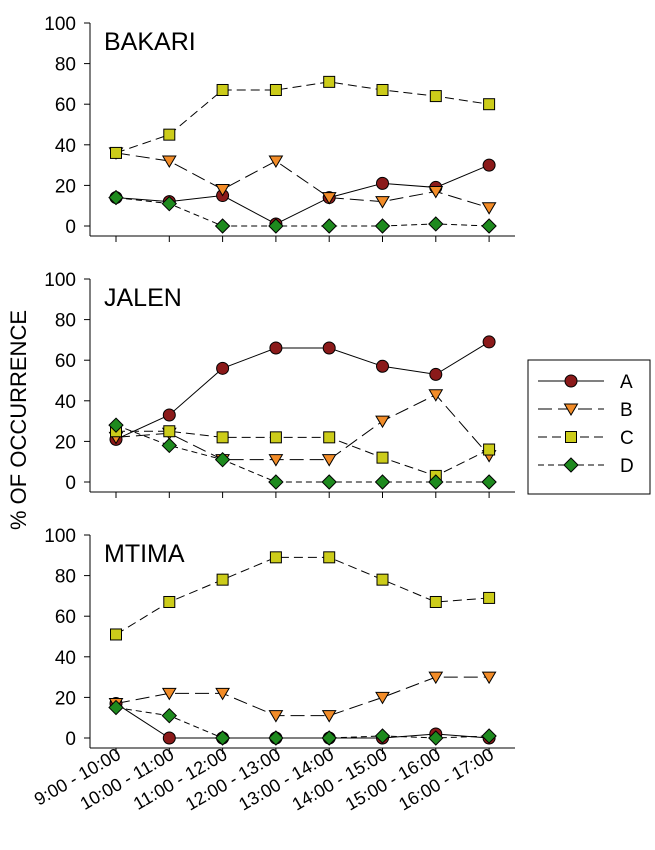 Image resolution: width=655 pixels, height=850 pixels. I want to click on legend-label-a: A, so click(626, 382).